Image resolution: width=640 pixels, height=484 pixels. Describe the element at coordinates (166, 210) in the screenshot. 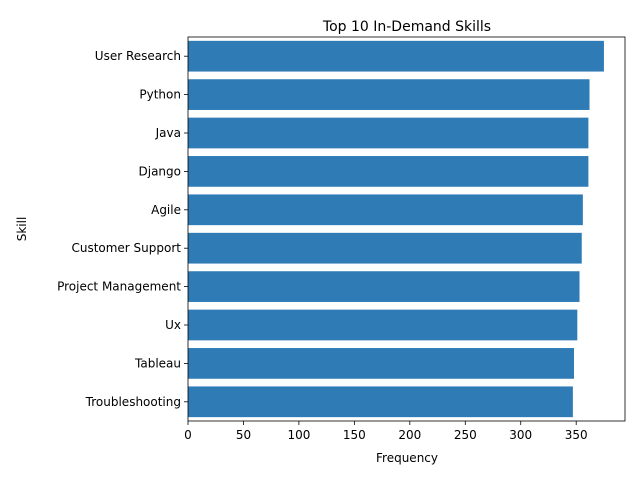

I see `y-tick-label-agile: Agile` at that location.